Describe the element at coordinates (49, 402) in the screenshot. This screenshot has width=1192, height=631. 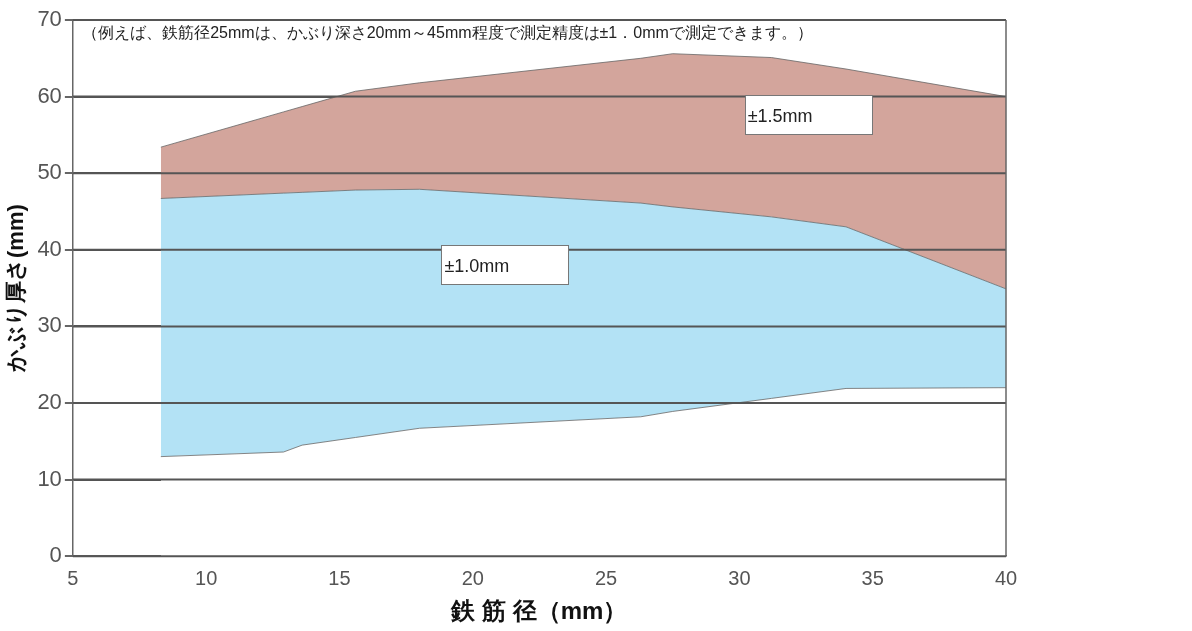
I see `y-tick-label: 20` at that location.